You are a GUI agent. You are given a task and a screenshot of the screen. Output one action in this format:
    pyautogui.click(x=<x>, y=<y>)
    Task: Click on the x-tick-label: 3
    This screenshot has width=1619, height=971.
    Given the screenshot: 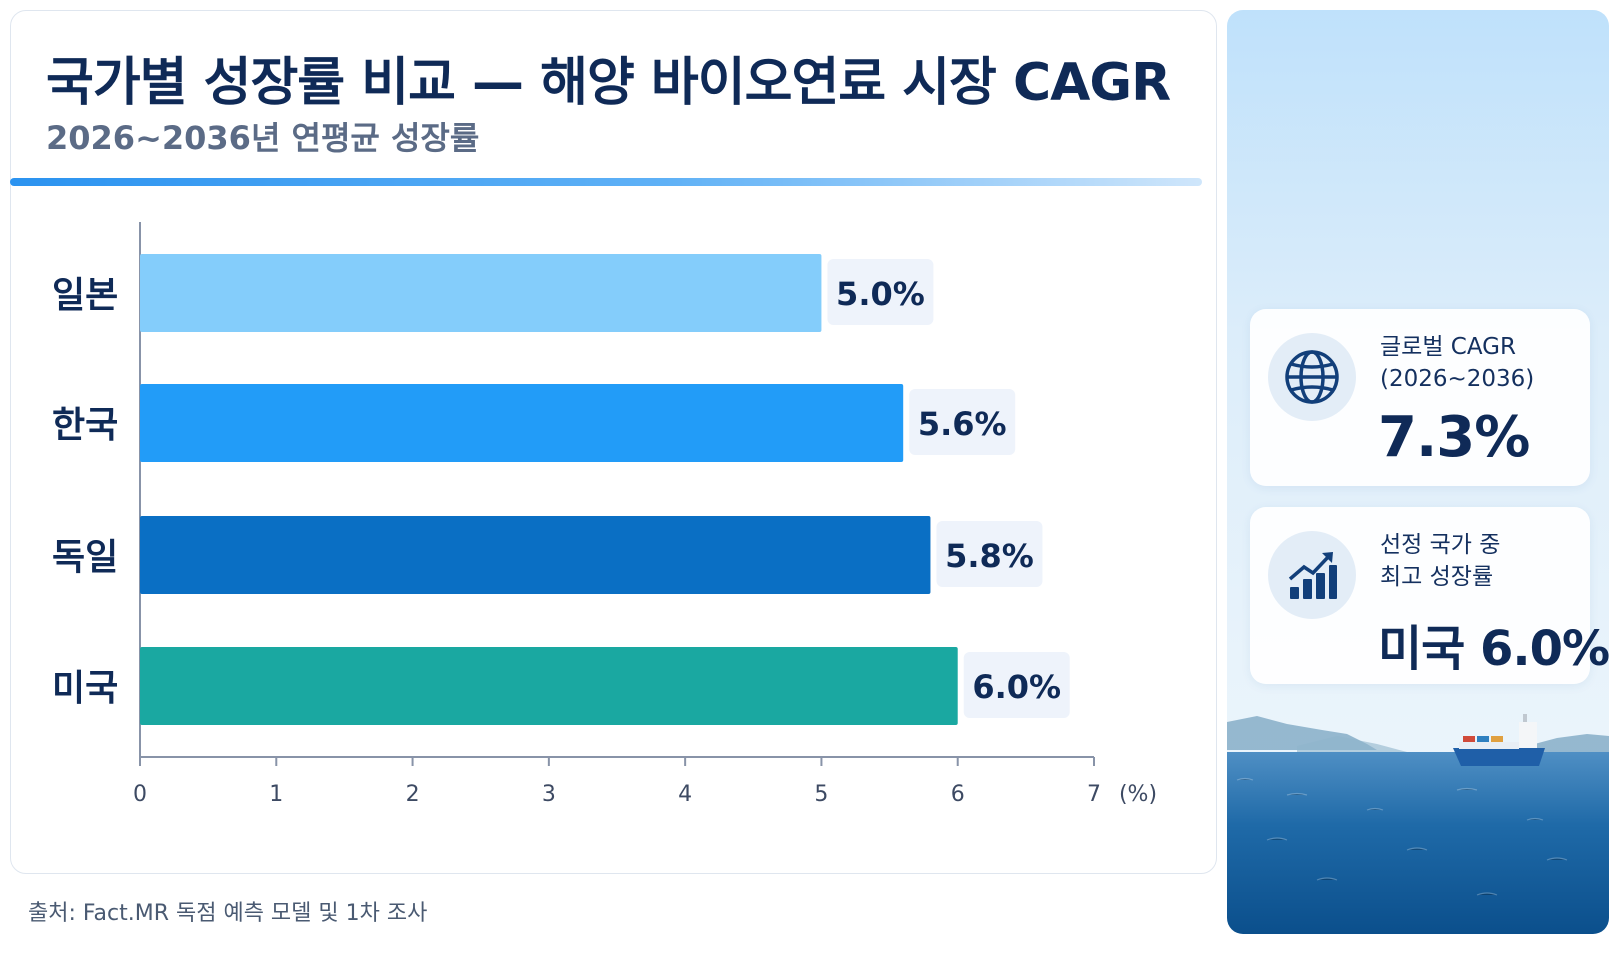 What is the action you would take?
    pyautogui.click(x=549, y=794)
    